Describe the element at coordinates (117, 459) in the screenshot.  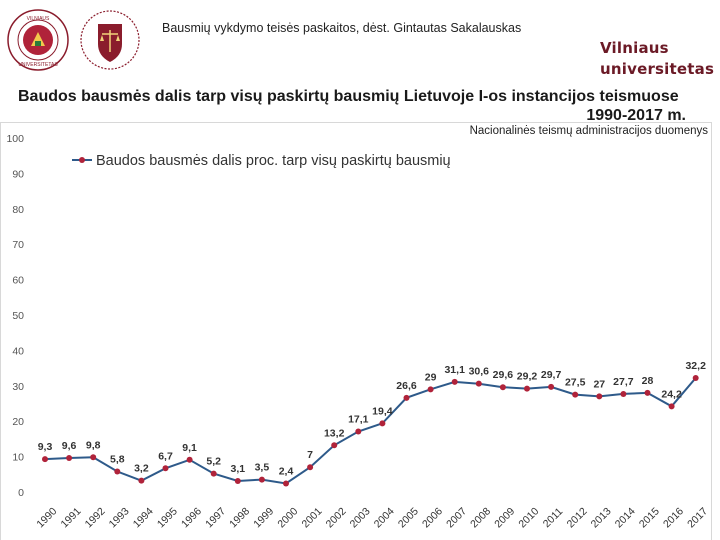
I see `data-label: 5,8` at that location.